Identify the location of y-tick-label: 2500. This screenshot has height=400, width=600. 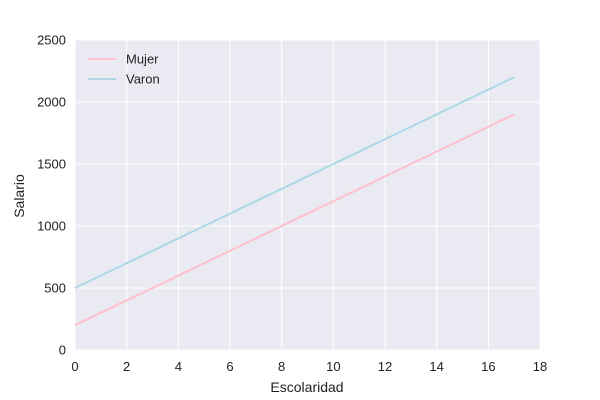
(51, 40).